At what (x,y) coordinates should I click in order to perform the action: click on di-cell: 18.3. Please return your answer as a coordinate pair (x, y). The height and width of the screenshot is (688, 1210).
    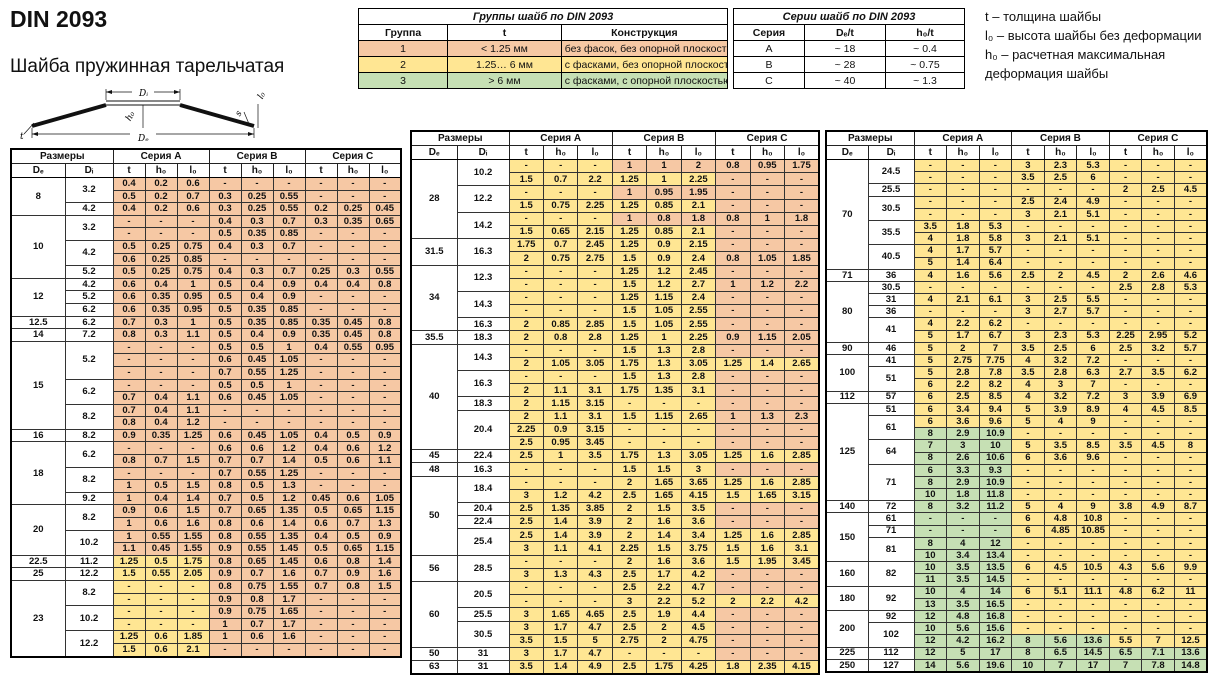
    Looking at the image, I should click on (483, 403).